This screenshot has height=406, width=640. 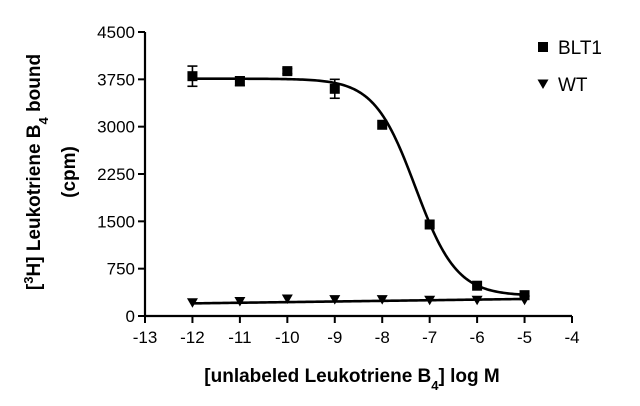 I want to click on y-tick-label: 3750, so click(x=116, y=79).